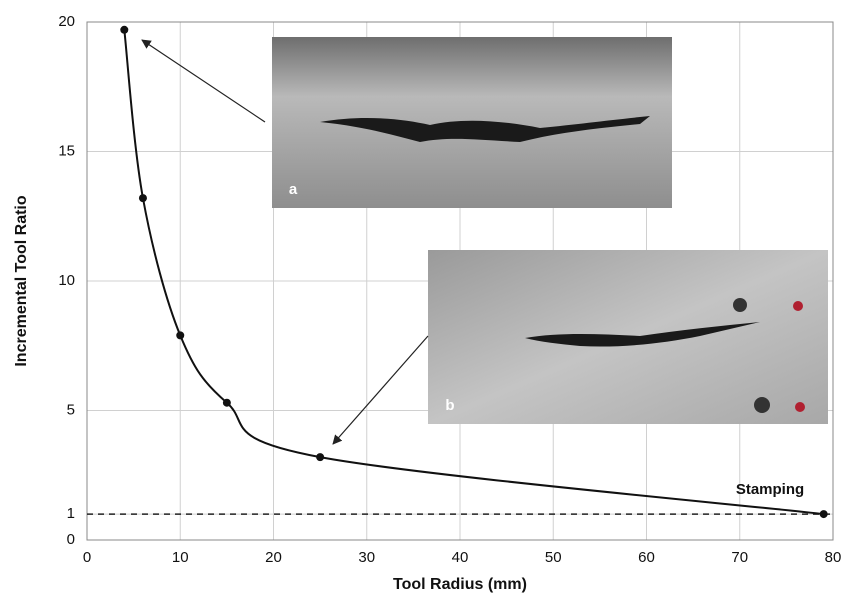  What do you see at coordinates (71, 539) in the screenshot?
I see `y-tick-label: 0` at bounding box center [71, 539].